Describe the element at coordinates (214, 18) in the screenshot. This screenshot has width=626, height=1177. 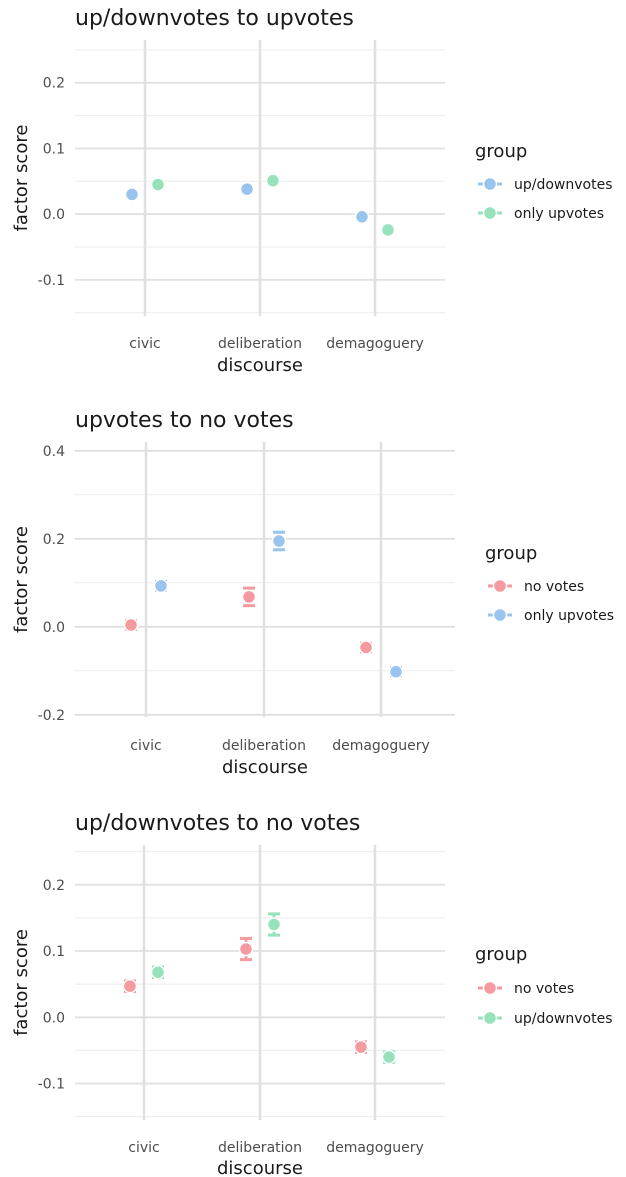
I see `chart-title: up/downvotes to upvotes` at that location.